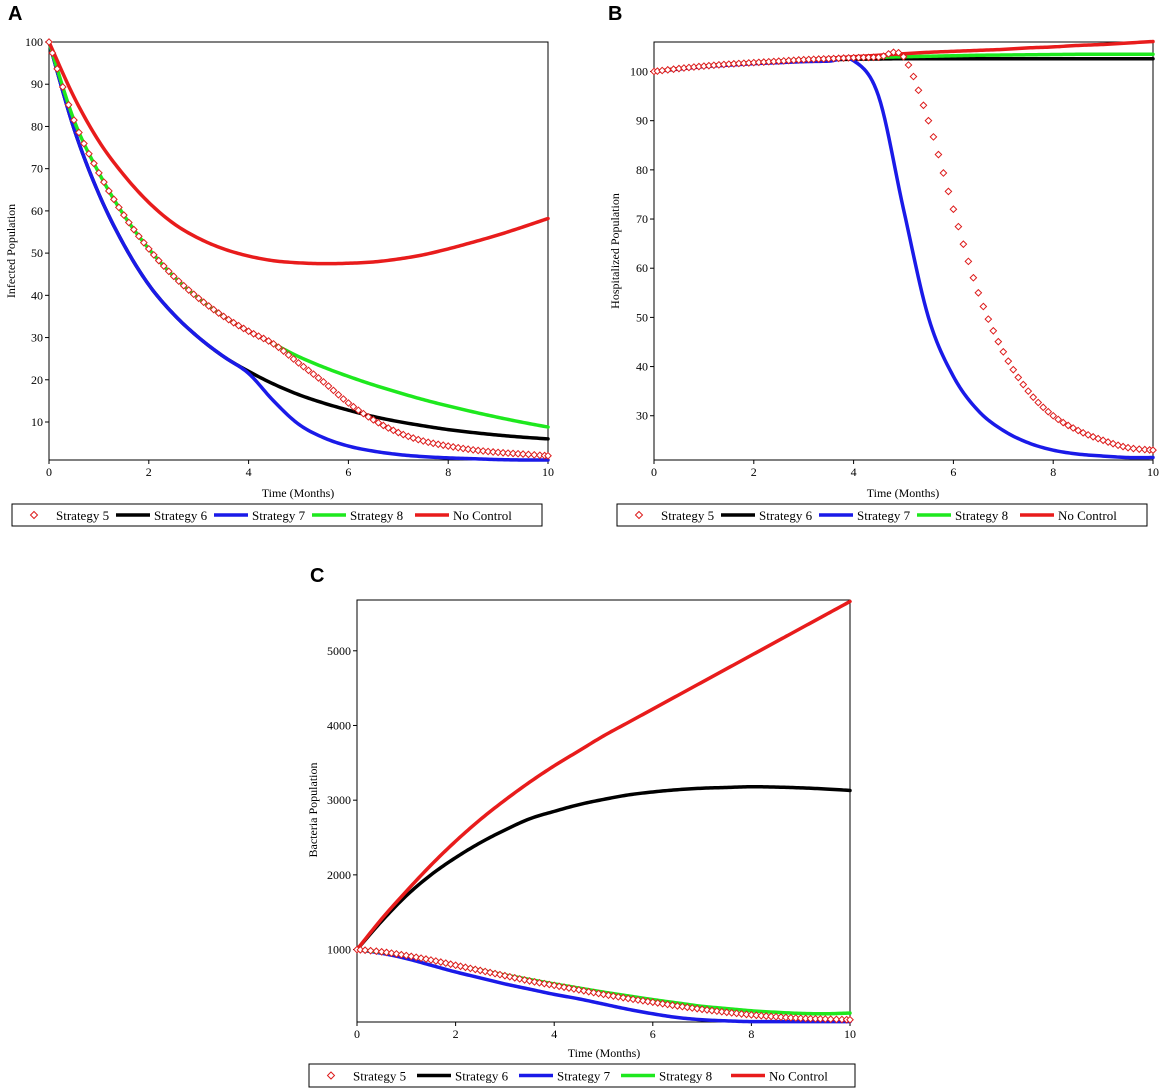 This screenshot has width=1162, height=1090. Describe the element at coordinates (348, 472) in the screenshot. I see `x-tick-label: 6` at that location.